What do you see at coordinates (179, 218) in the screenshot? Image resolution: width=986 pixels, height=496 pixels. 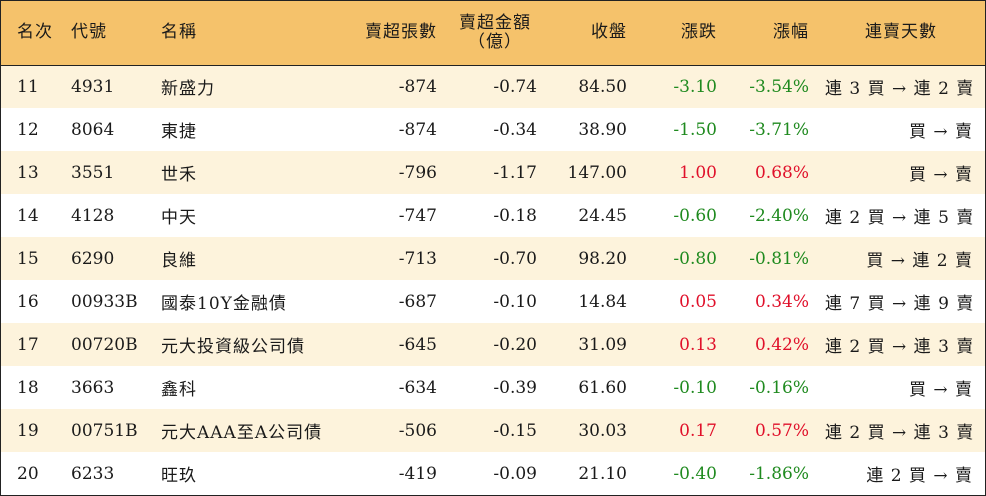 I see `cell-name: 中天` at bounding box center [179, 218].